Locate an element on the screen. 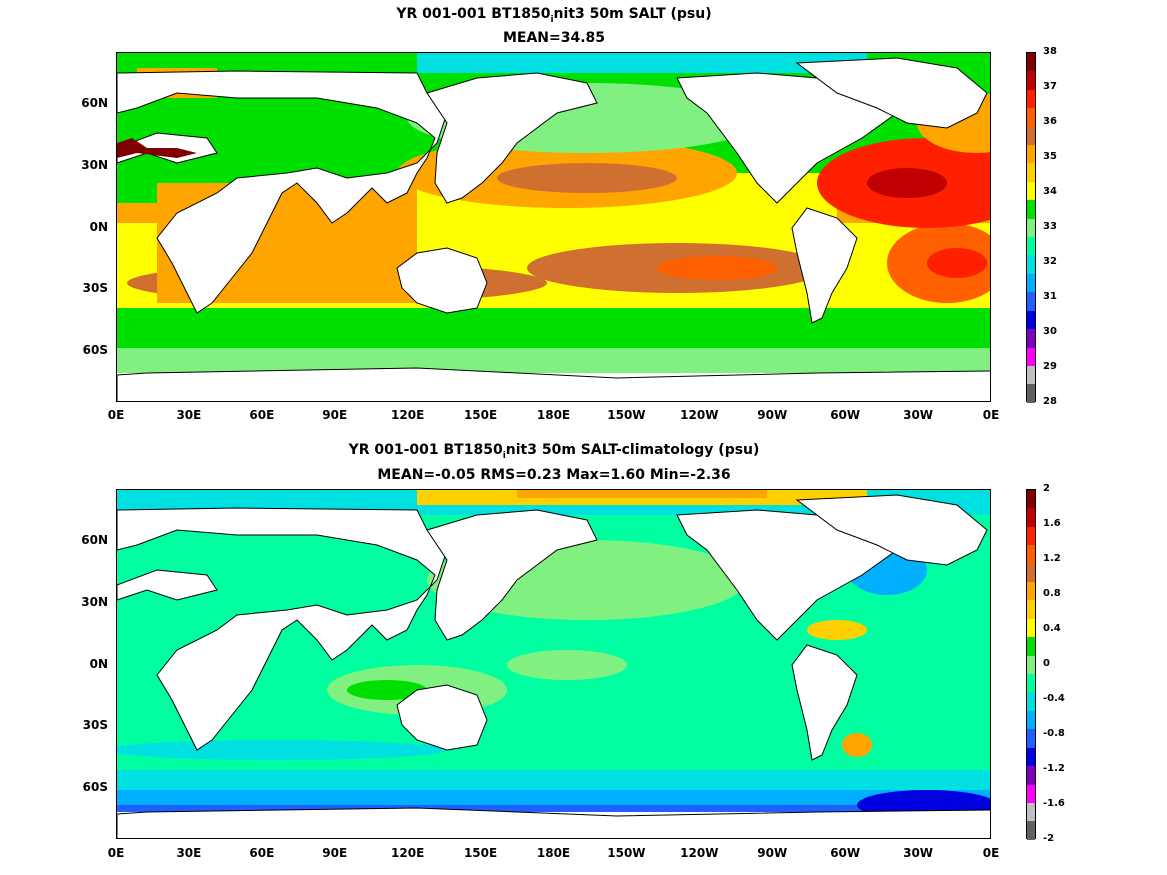  panel1-colorbar-tick: 38 is located at coordinates (1050, 51).